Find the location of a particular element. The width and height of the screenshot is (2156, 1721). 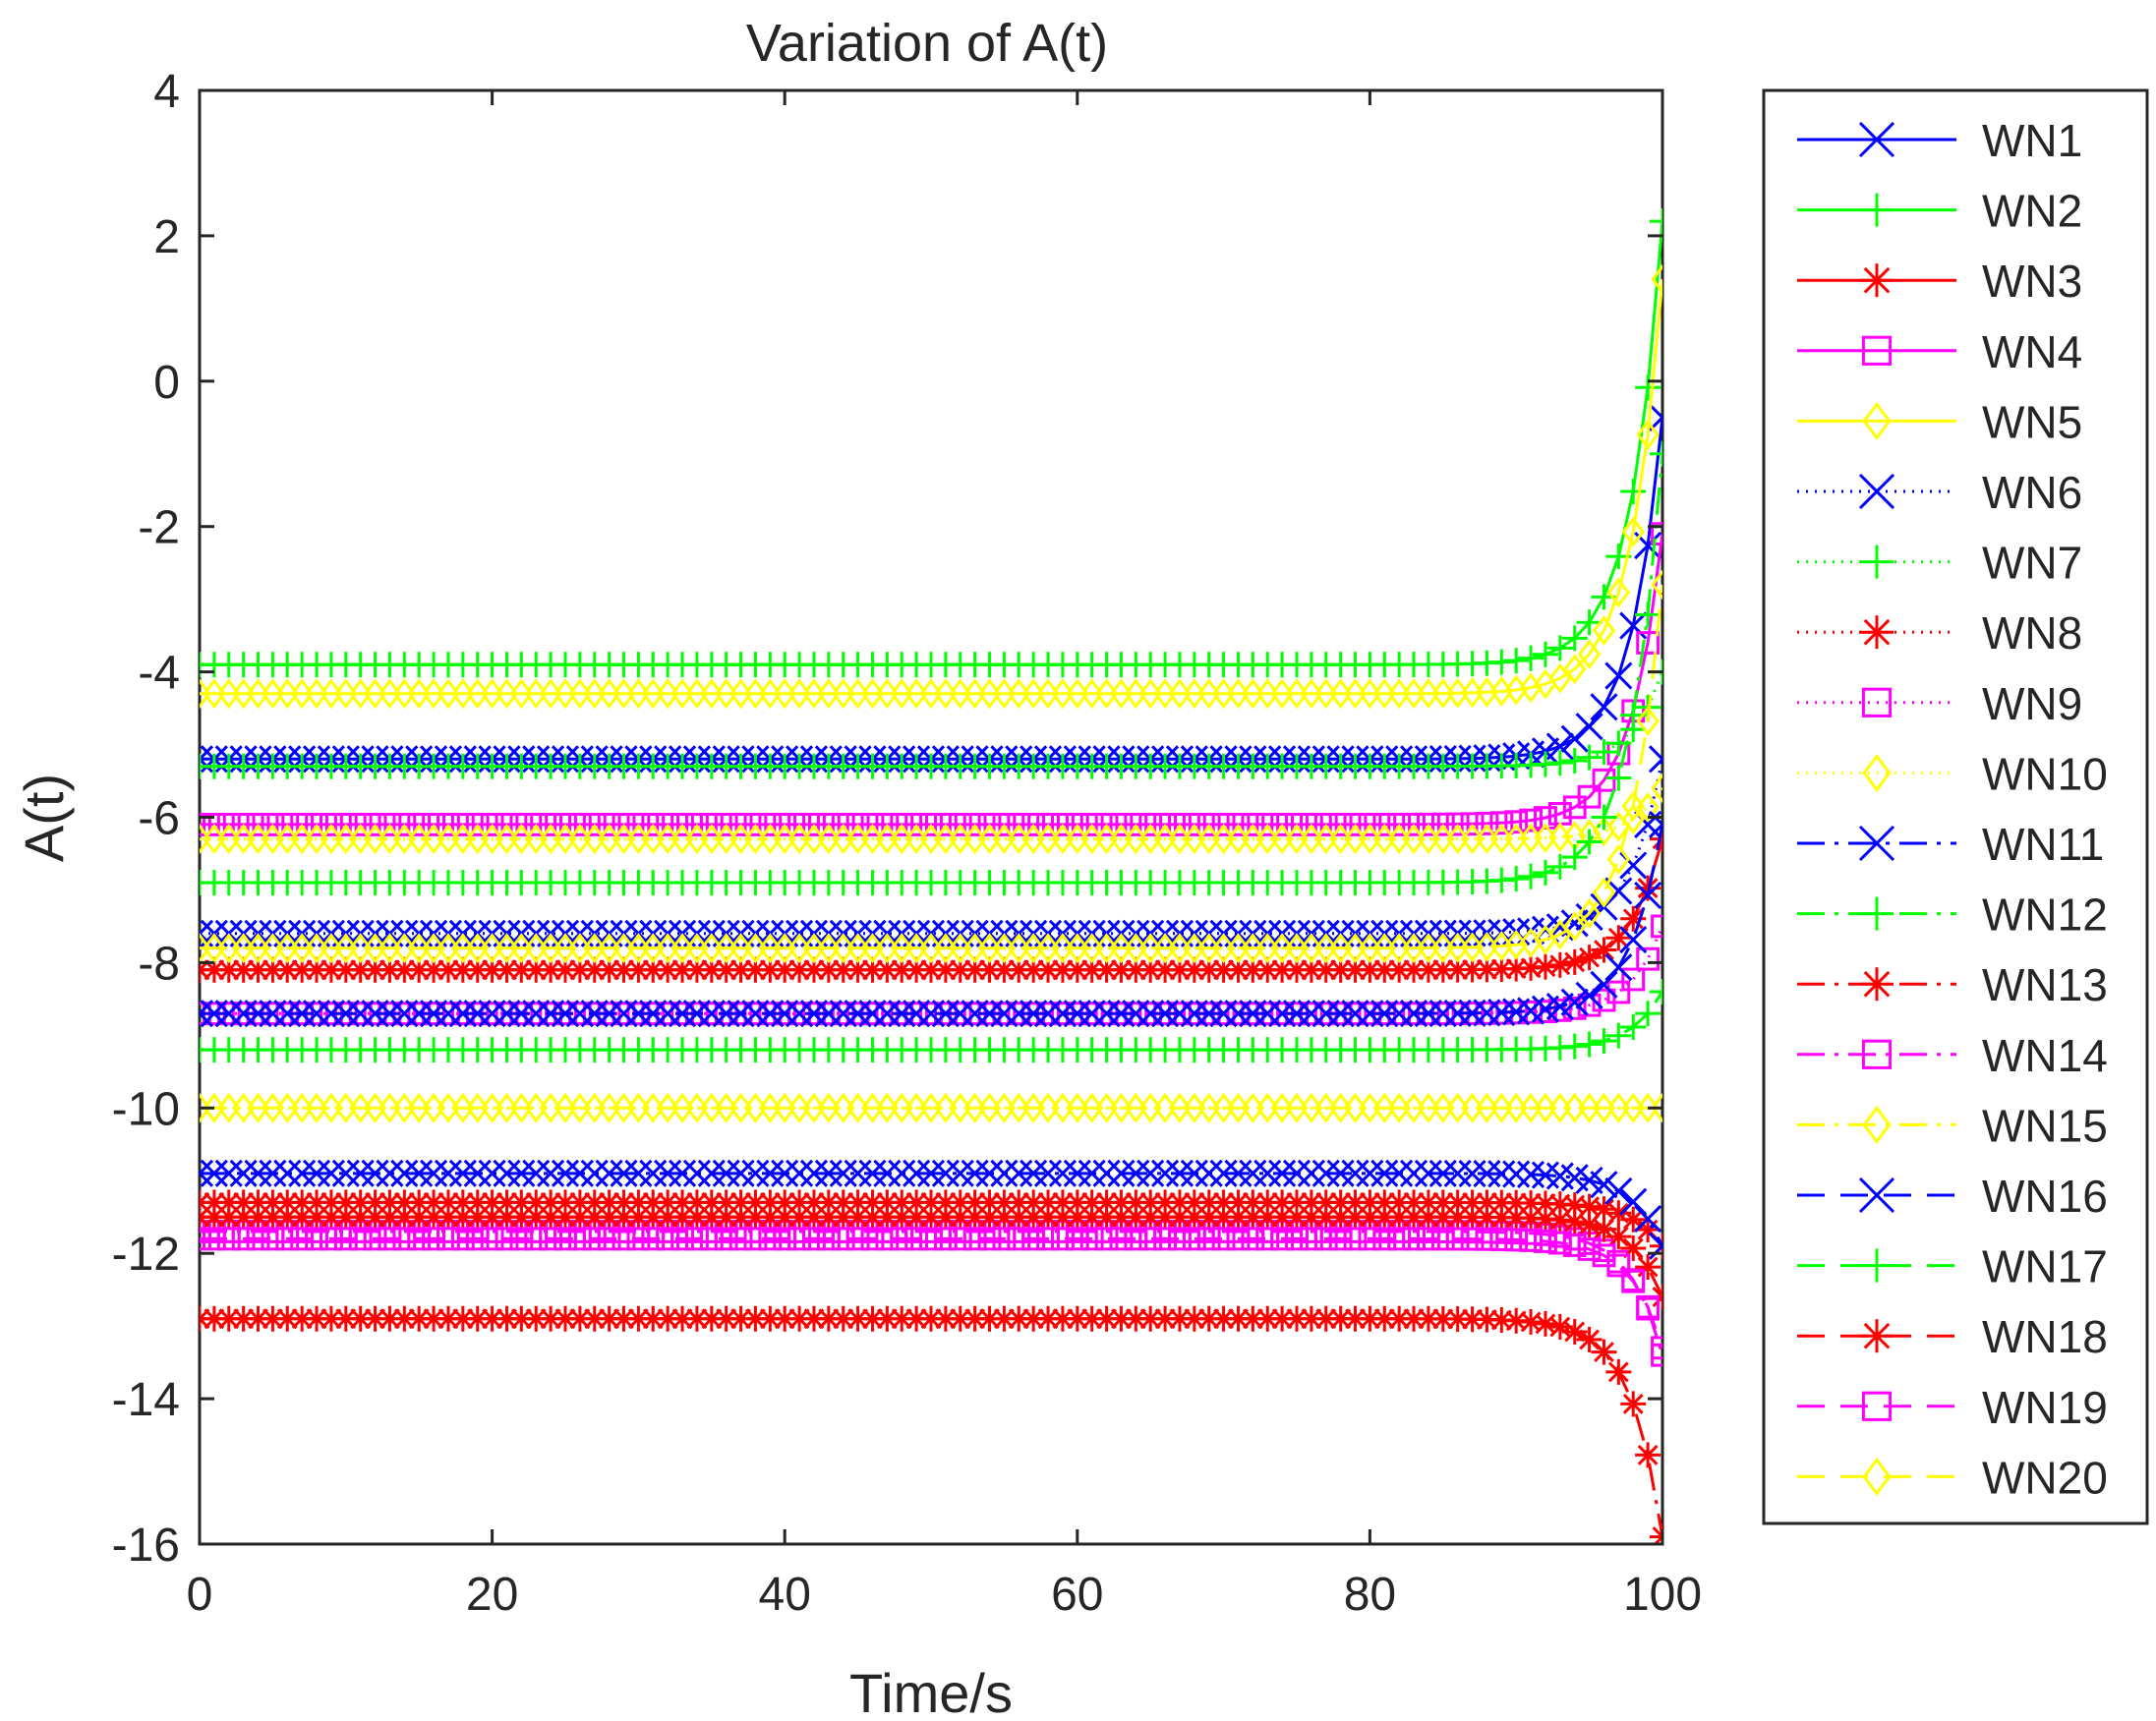

legend-label: WN17 is located at coordinates (2045, 1266).